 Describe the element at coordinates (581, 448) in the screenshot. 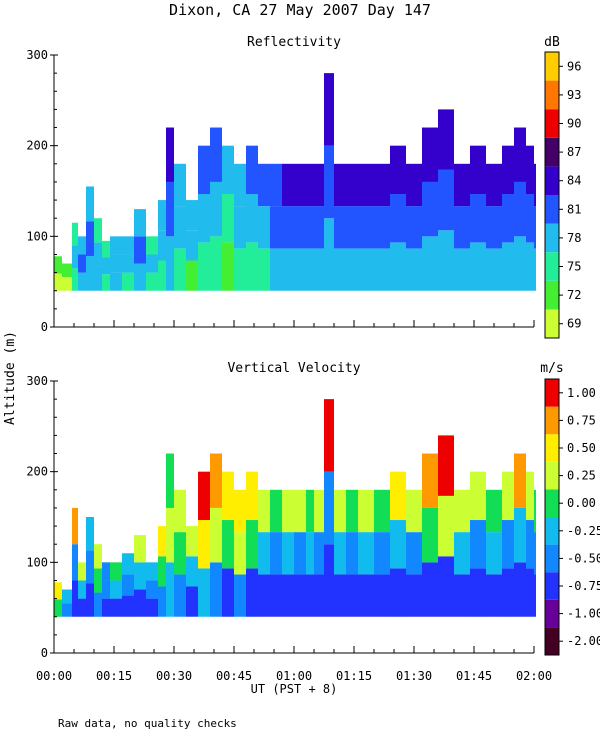

I see `colorbar-tick-label: 0.50` at that location.